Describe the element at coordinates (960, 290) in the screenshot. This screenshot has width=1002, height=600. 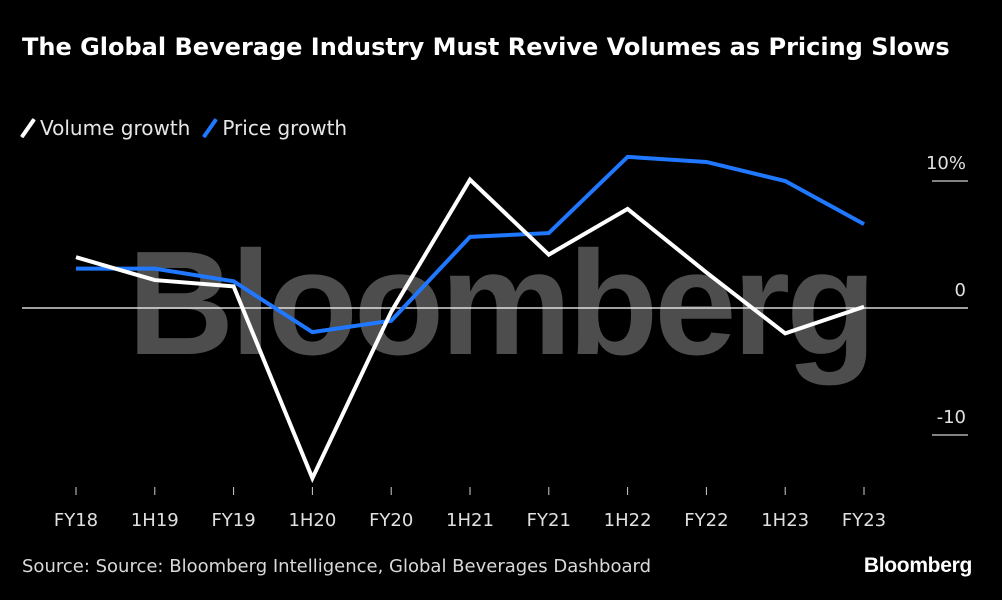
I see `y-tick-label: 0` at that location.